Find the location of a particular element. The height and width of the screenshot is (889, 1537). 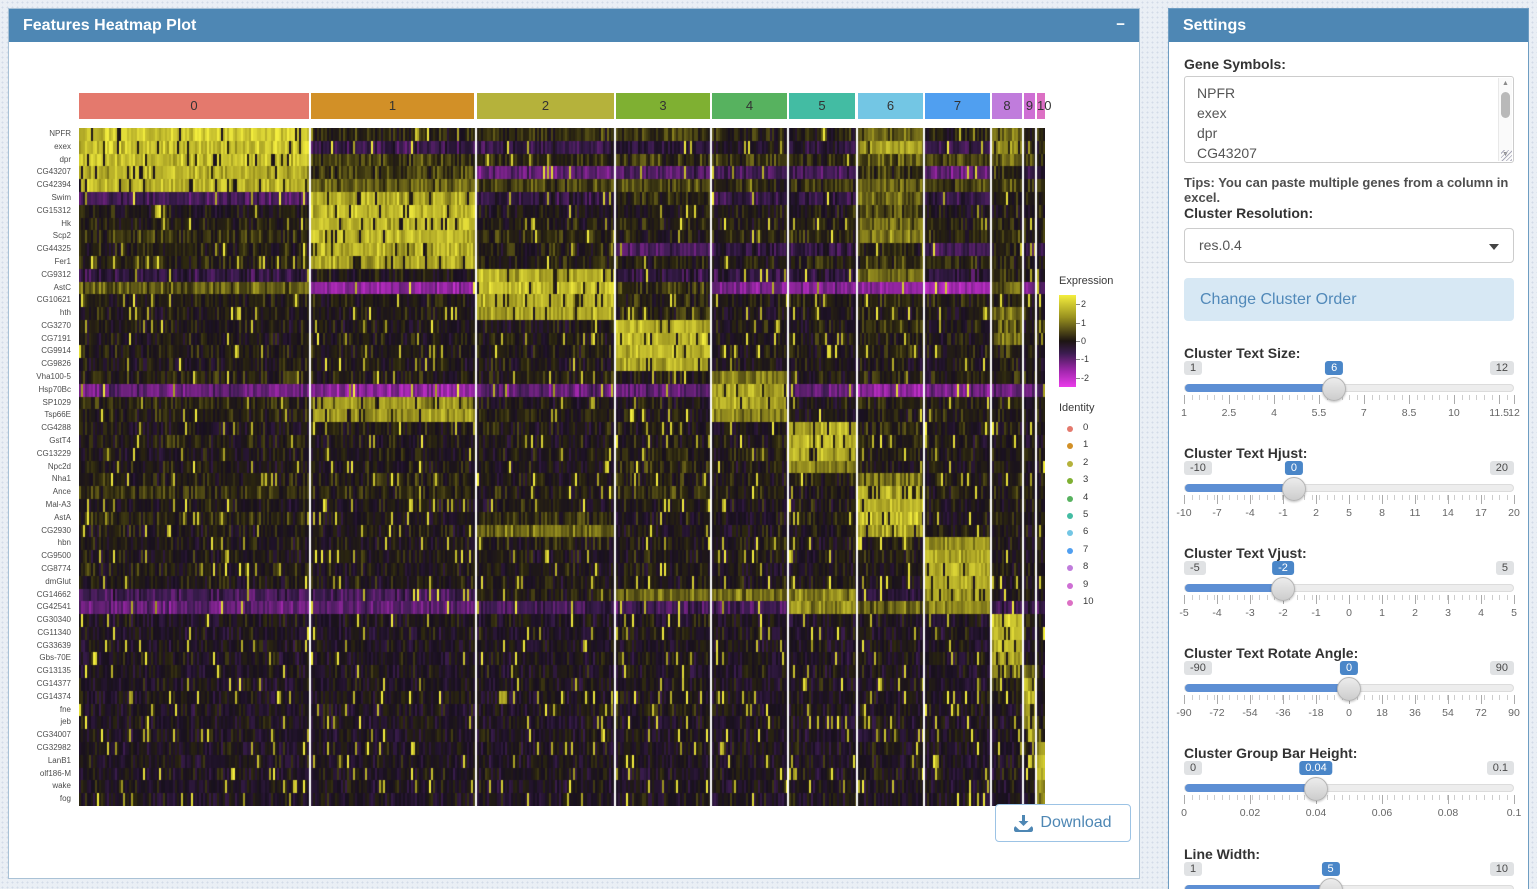

gene-label: dpr is located at coordinates (65, 159).